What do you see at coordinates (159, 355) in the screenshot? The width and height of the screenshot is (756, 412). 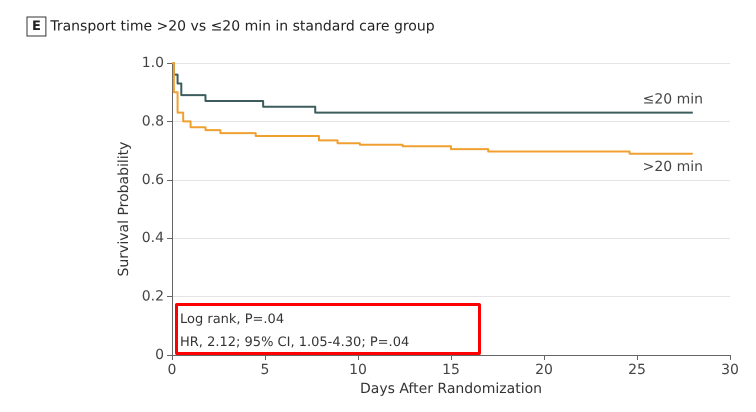 I see `y-tick-label: 0` at bounding box center [159, 355].